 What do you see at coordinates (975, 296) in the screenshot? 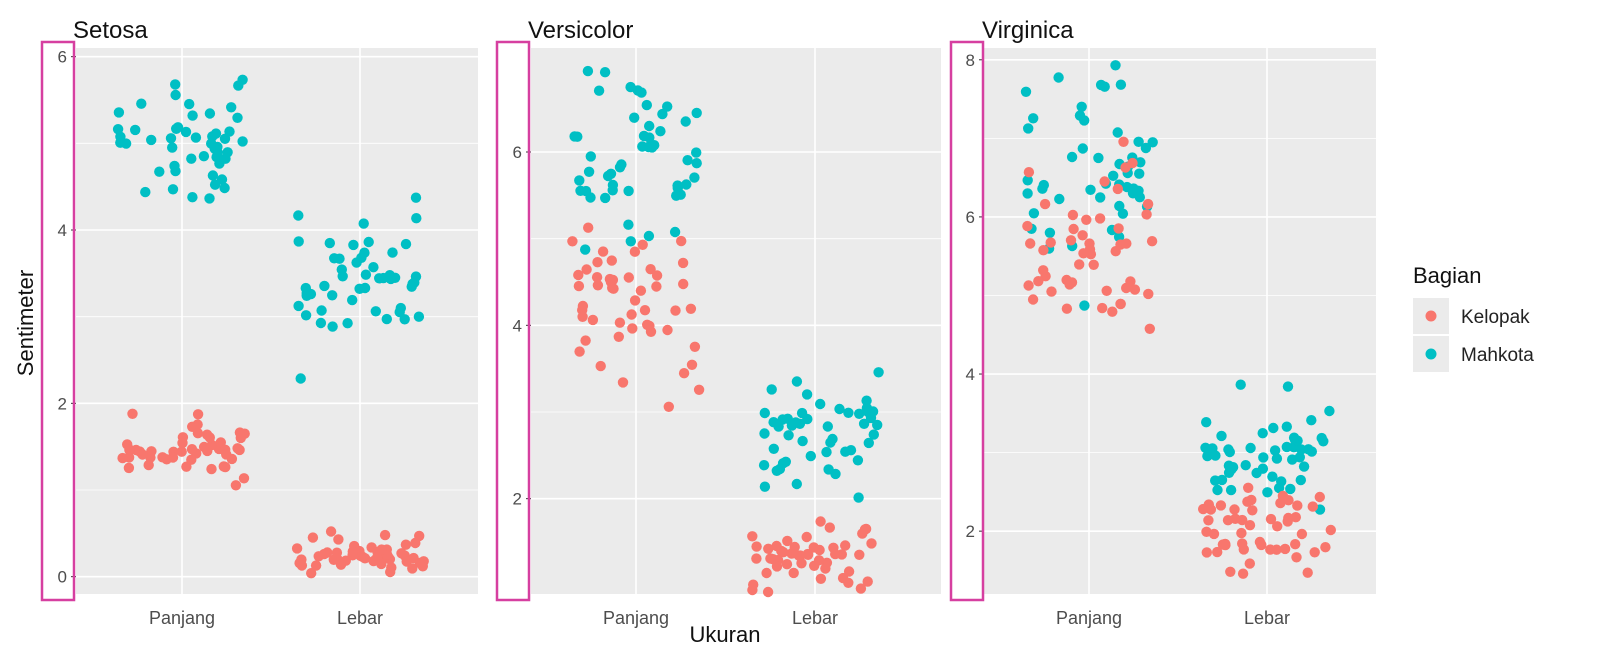
I see `y-axis-virginica: 2 4 6 8` at bounding box center [975, 296].